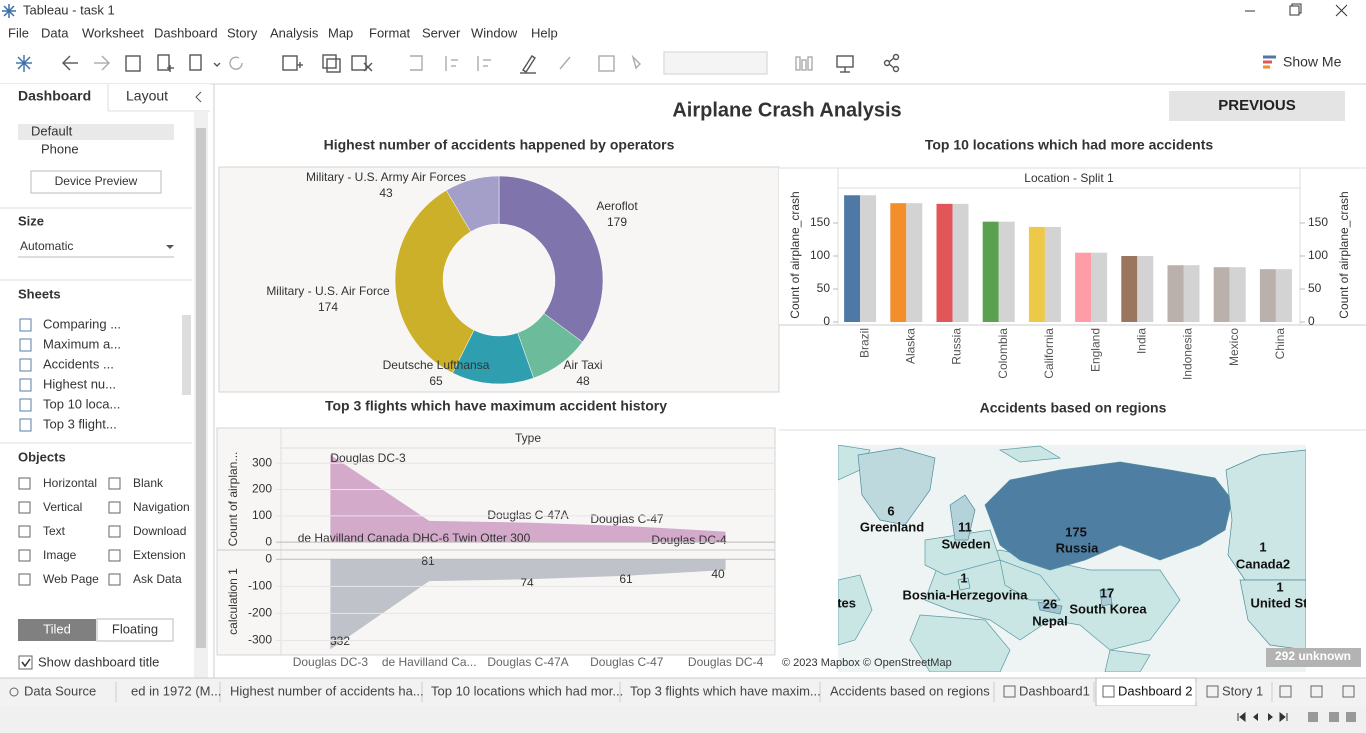 Image resolution: width=1366 pixels, height=733 pixels. I want to click on layout-mode: Floating, so click(135, 628).